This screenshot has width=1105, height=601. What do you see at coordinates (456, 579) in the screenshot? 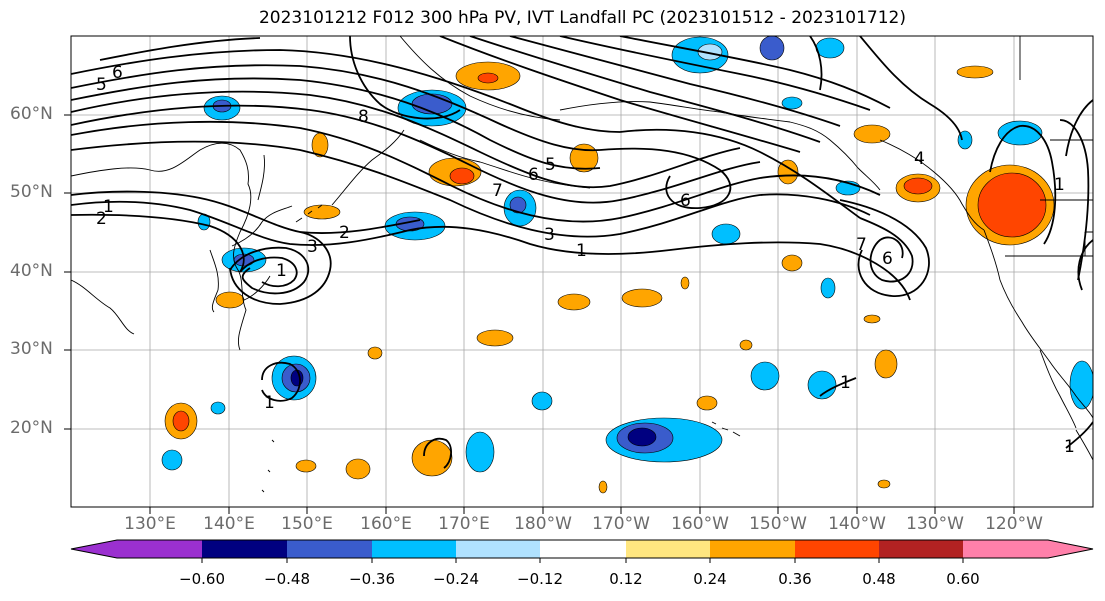
I see `colorbar-tick-label: −0.24` at bounding box center [456, 579].